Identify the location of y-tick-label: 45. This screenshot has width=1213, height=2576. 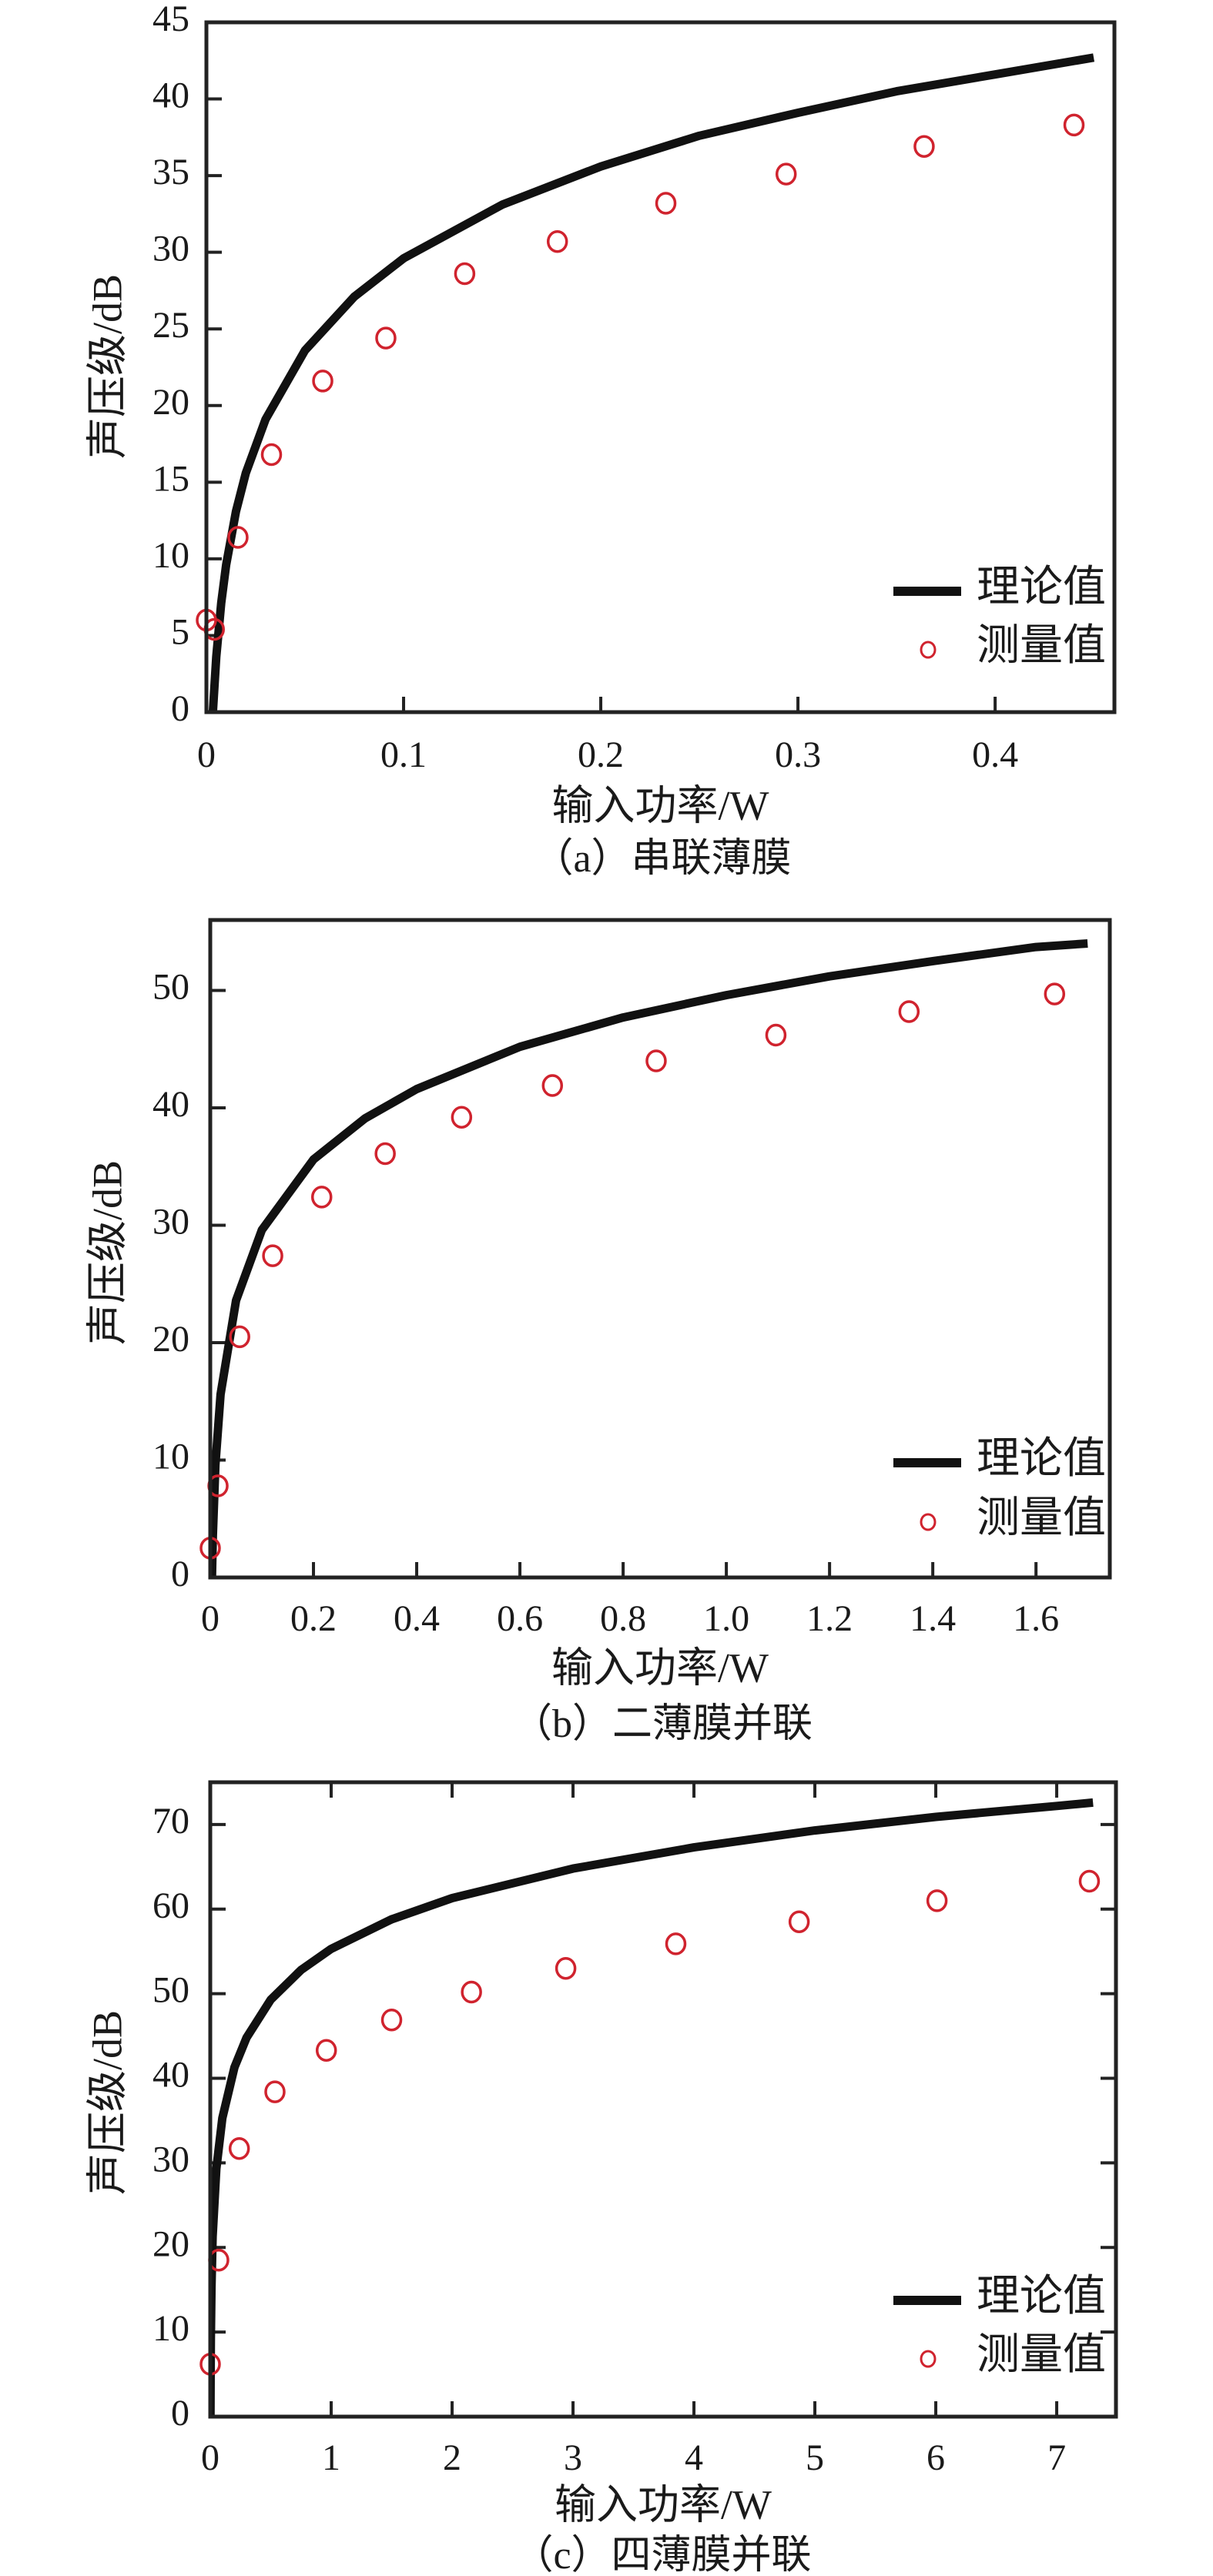
(170, 20).